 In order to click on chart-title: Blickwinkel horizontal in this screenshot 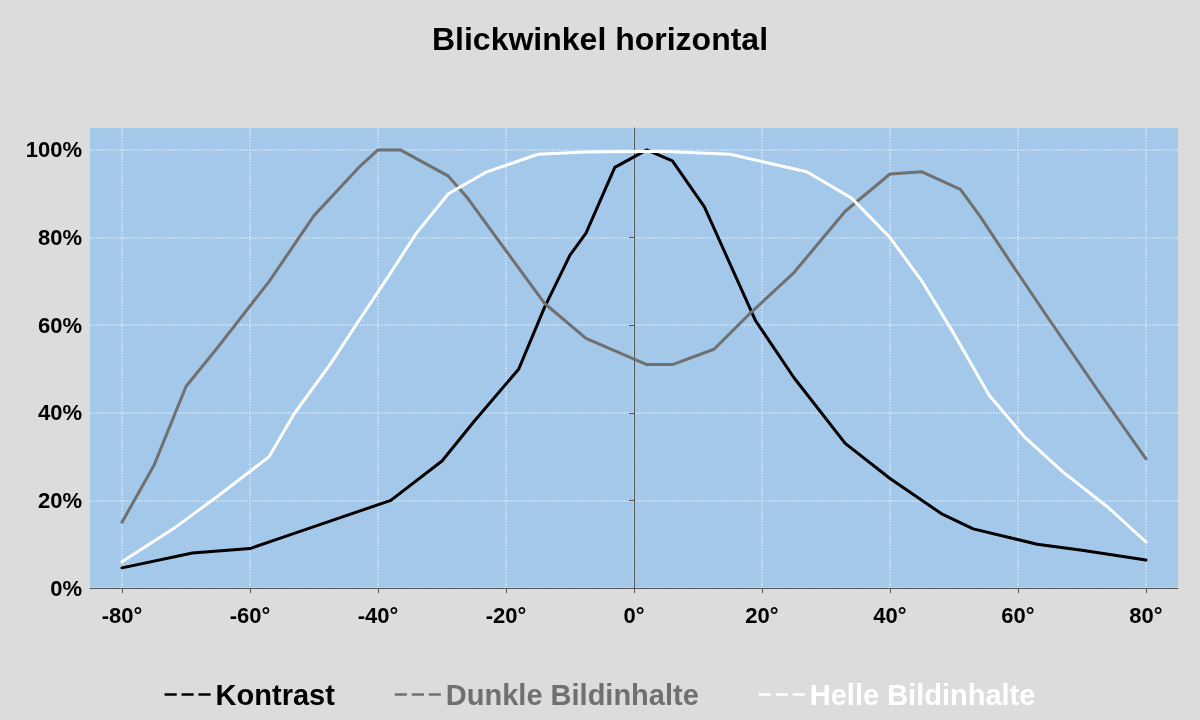, I will do `click(600, 39)`.